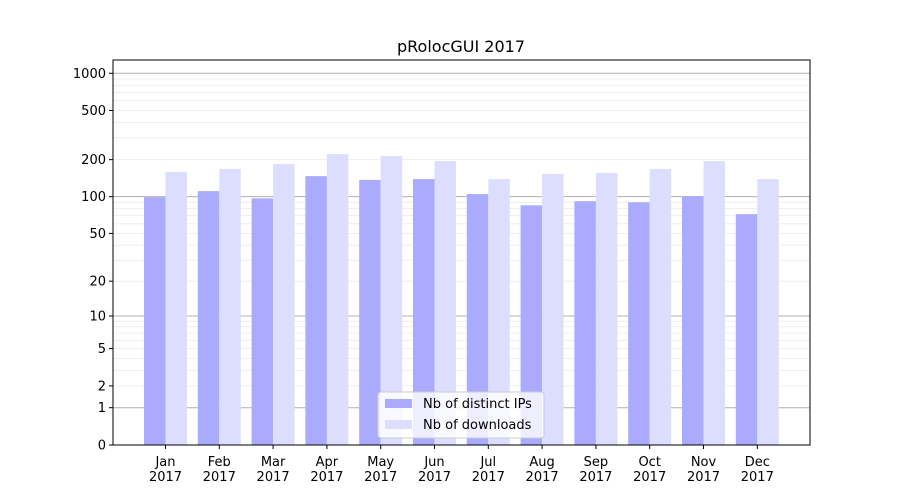 The width and height of the screenshot is (900, 504). Describe the element at coordinates (596, 462) in the screenshot. I see `x-tick-label: Sep` at that location.